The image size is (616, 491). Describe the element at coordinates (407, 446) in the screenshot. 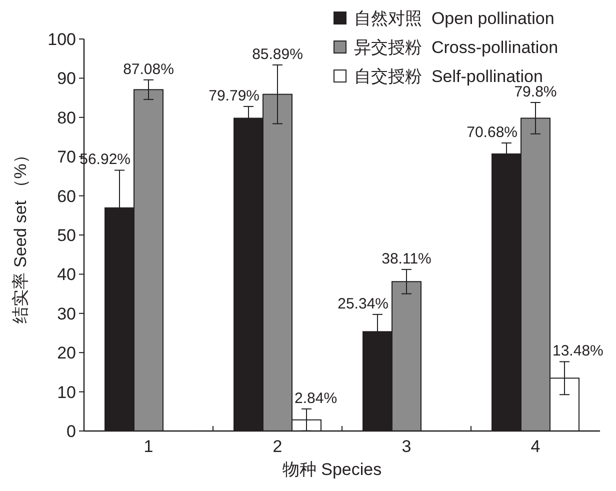

I see `x-tick-label: 3` at that location.